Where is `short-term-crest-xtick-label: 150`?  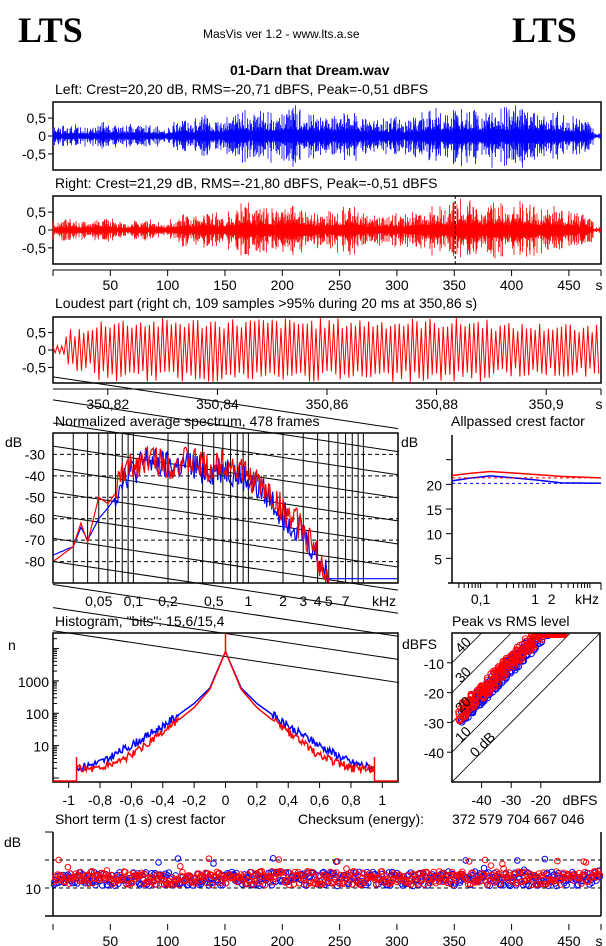
short-term-crest-xtick-label: 150 is located at coordinates (225, 939).